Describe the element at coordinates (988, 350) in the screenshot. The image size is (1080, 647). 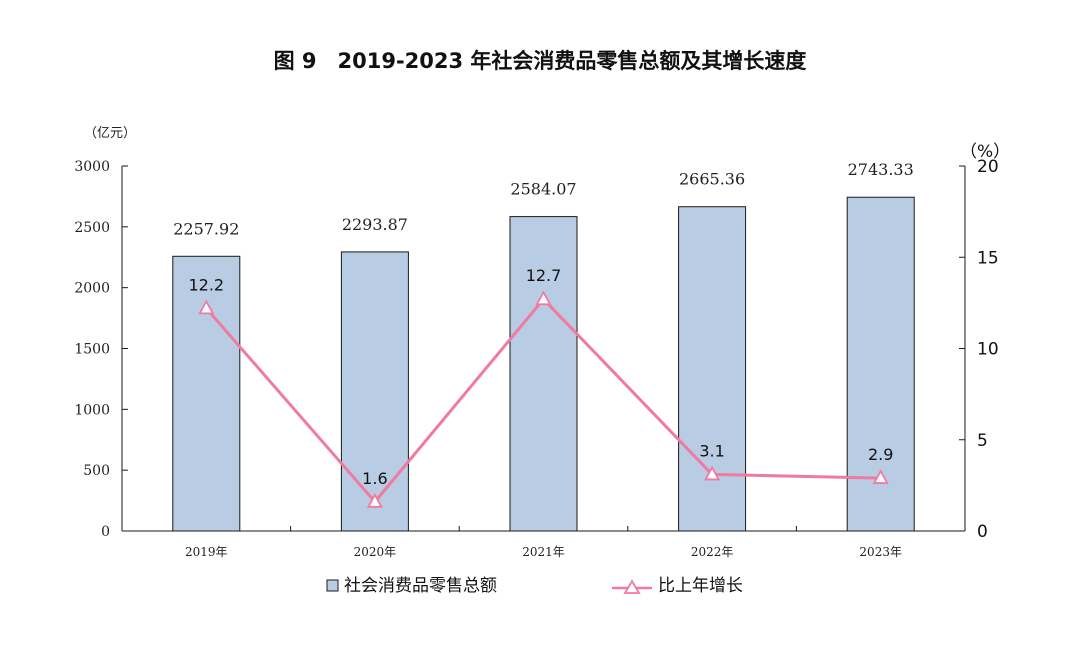
I see `right-tick-label: 10` at that location.